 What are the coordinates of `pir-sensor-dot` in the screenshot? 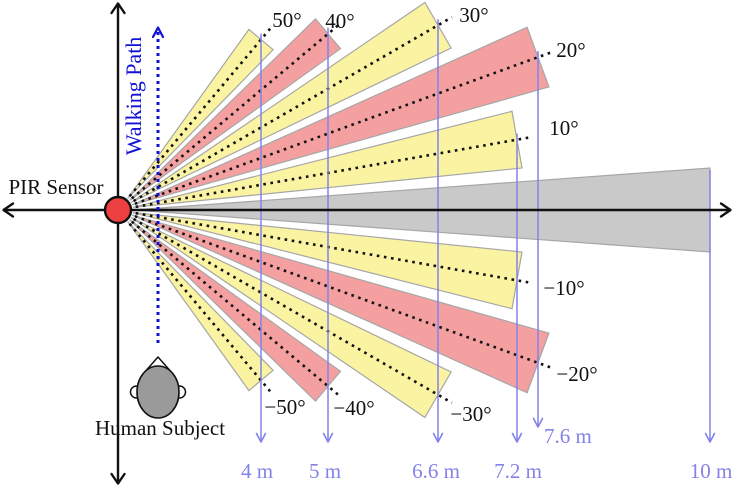 It's located at (118, 210).